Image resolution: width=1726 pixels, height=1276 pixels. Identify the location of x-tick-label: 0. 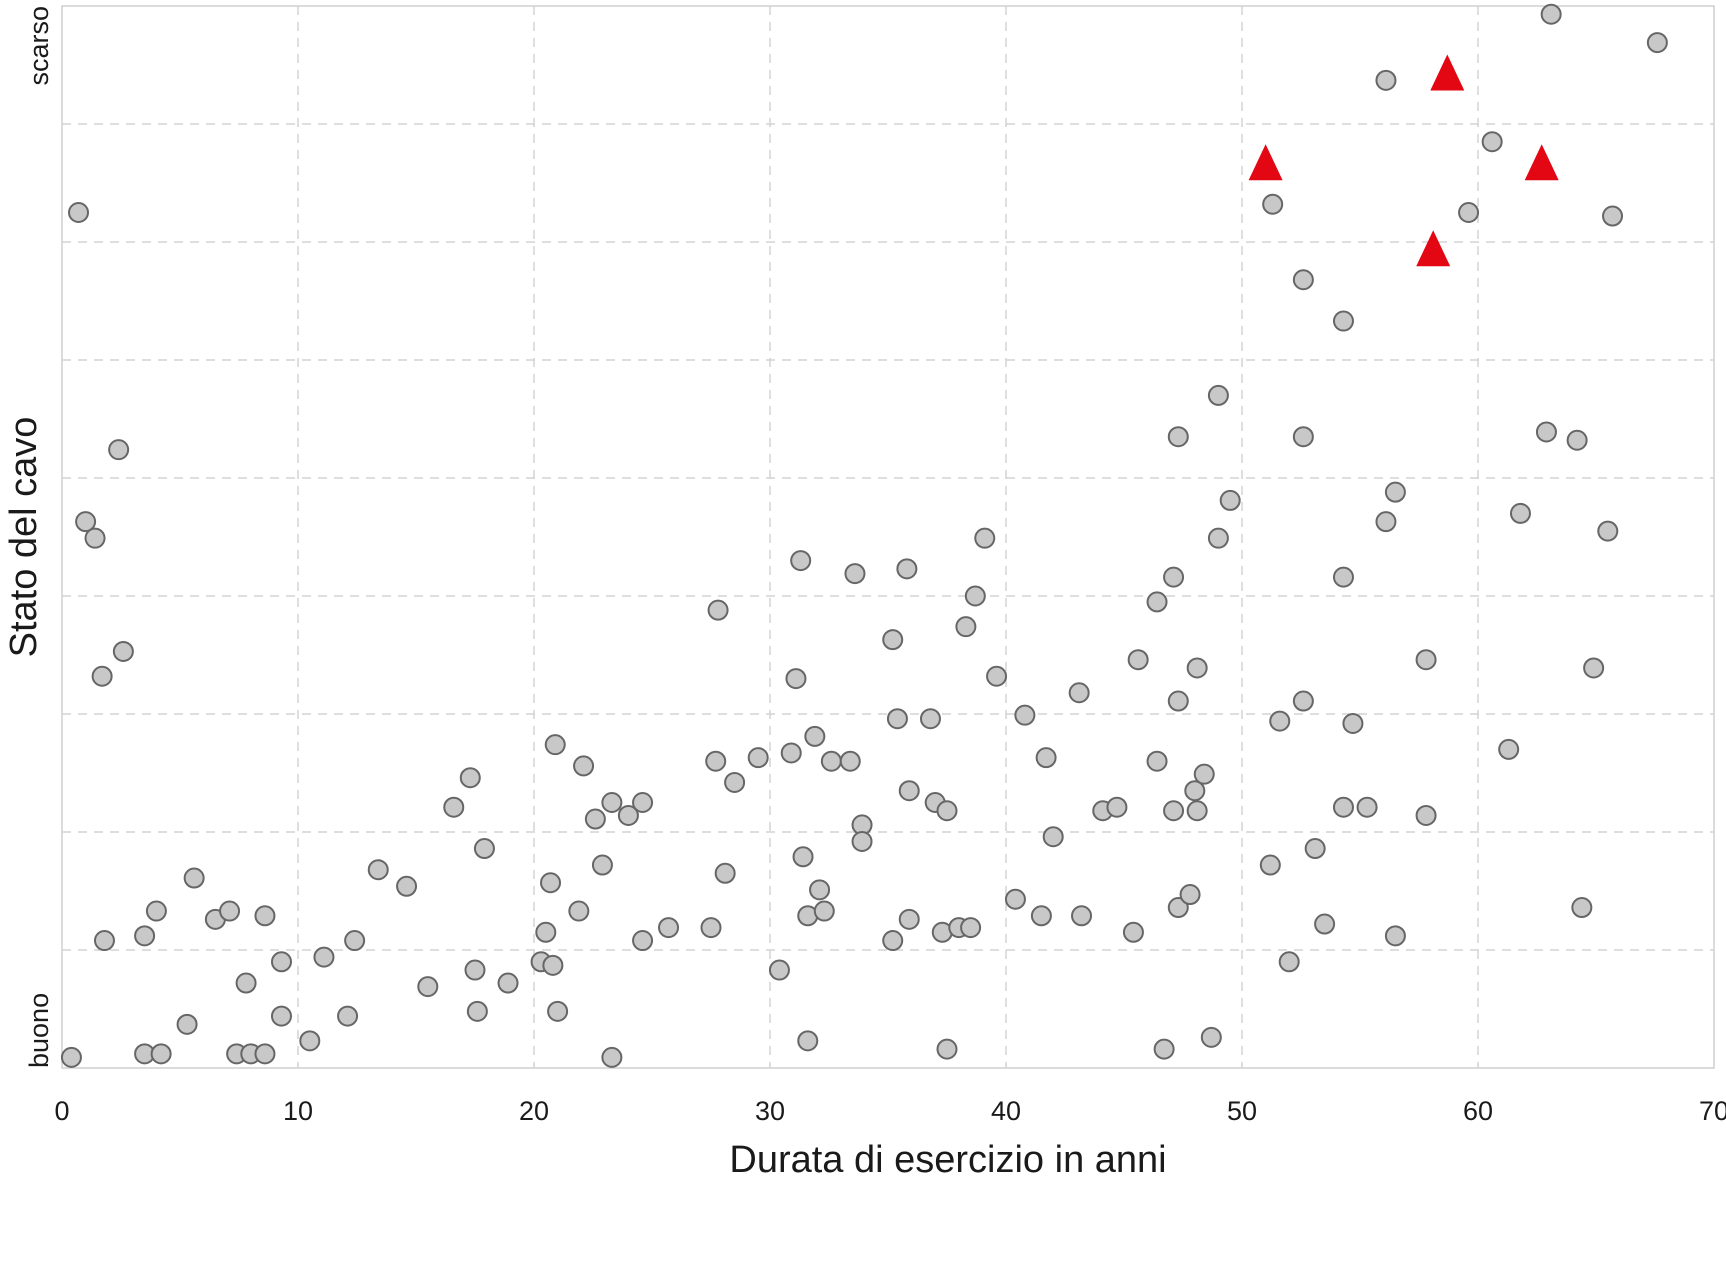
(61, 1111).